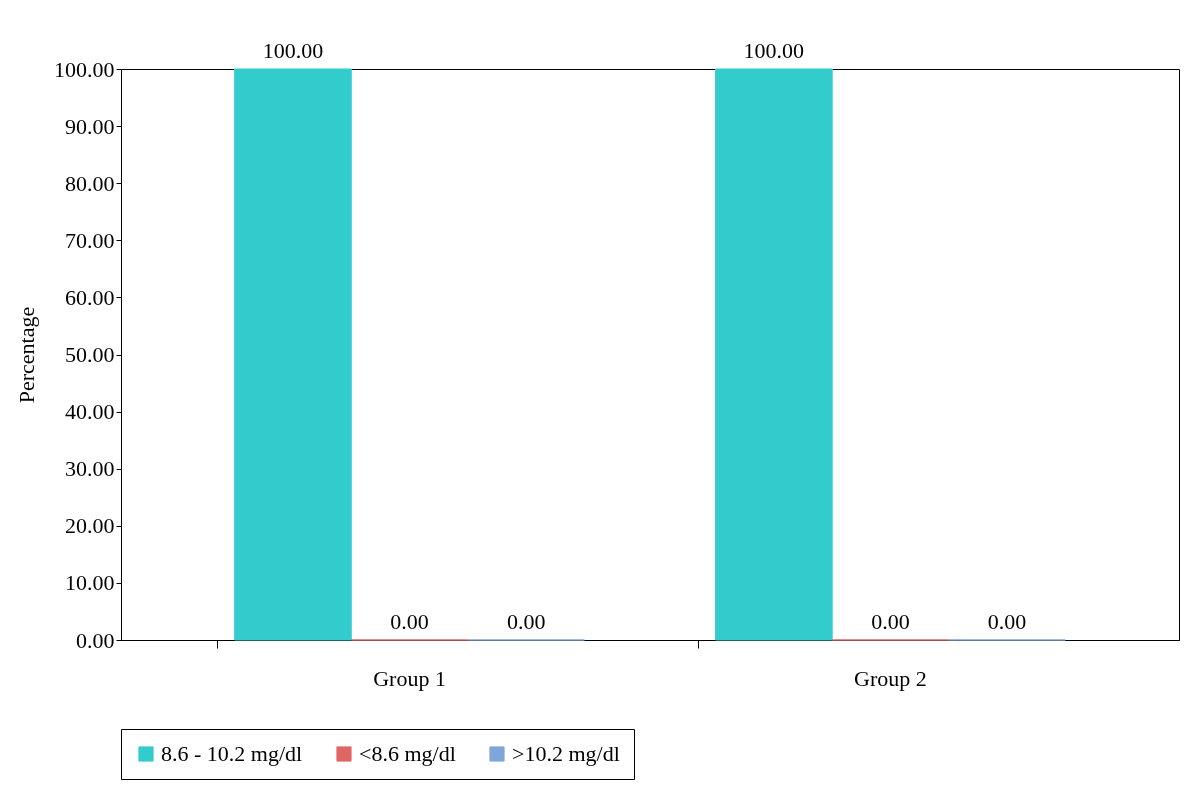 This screenshot has height=797, width=1199. What do you see at coordinates (407, 753) in the screenshot?
I see `legend-label: <8.6 mg/dl` at bounding box center [407, 753].